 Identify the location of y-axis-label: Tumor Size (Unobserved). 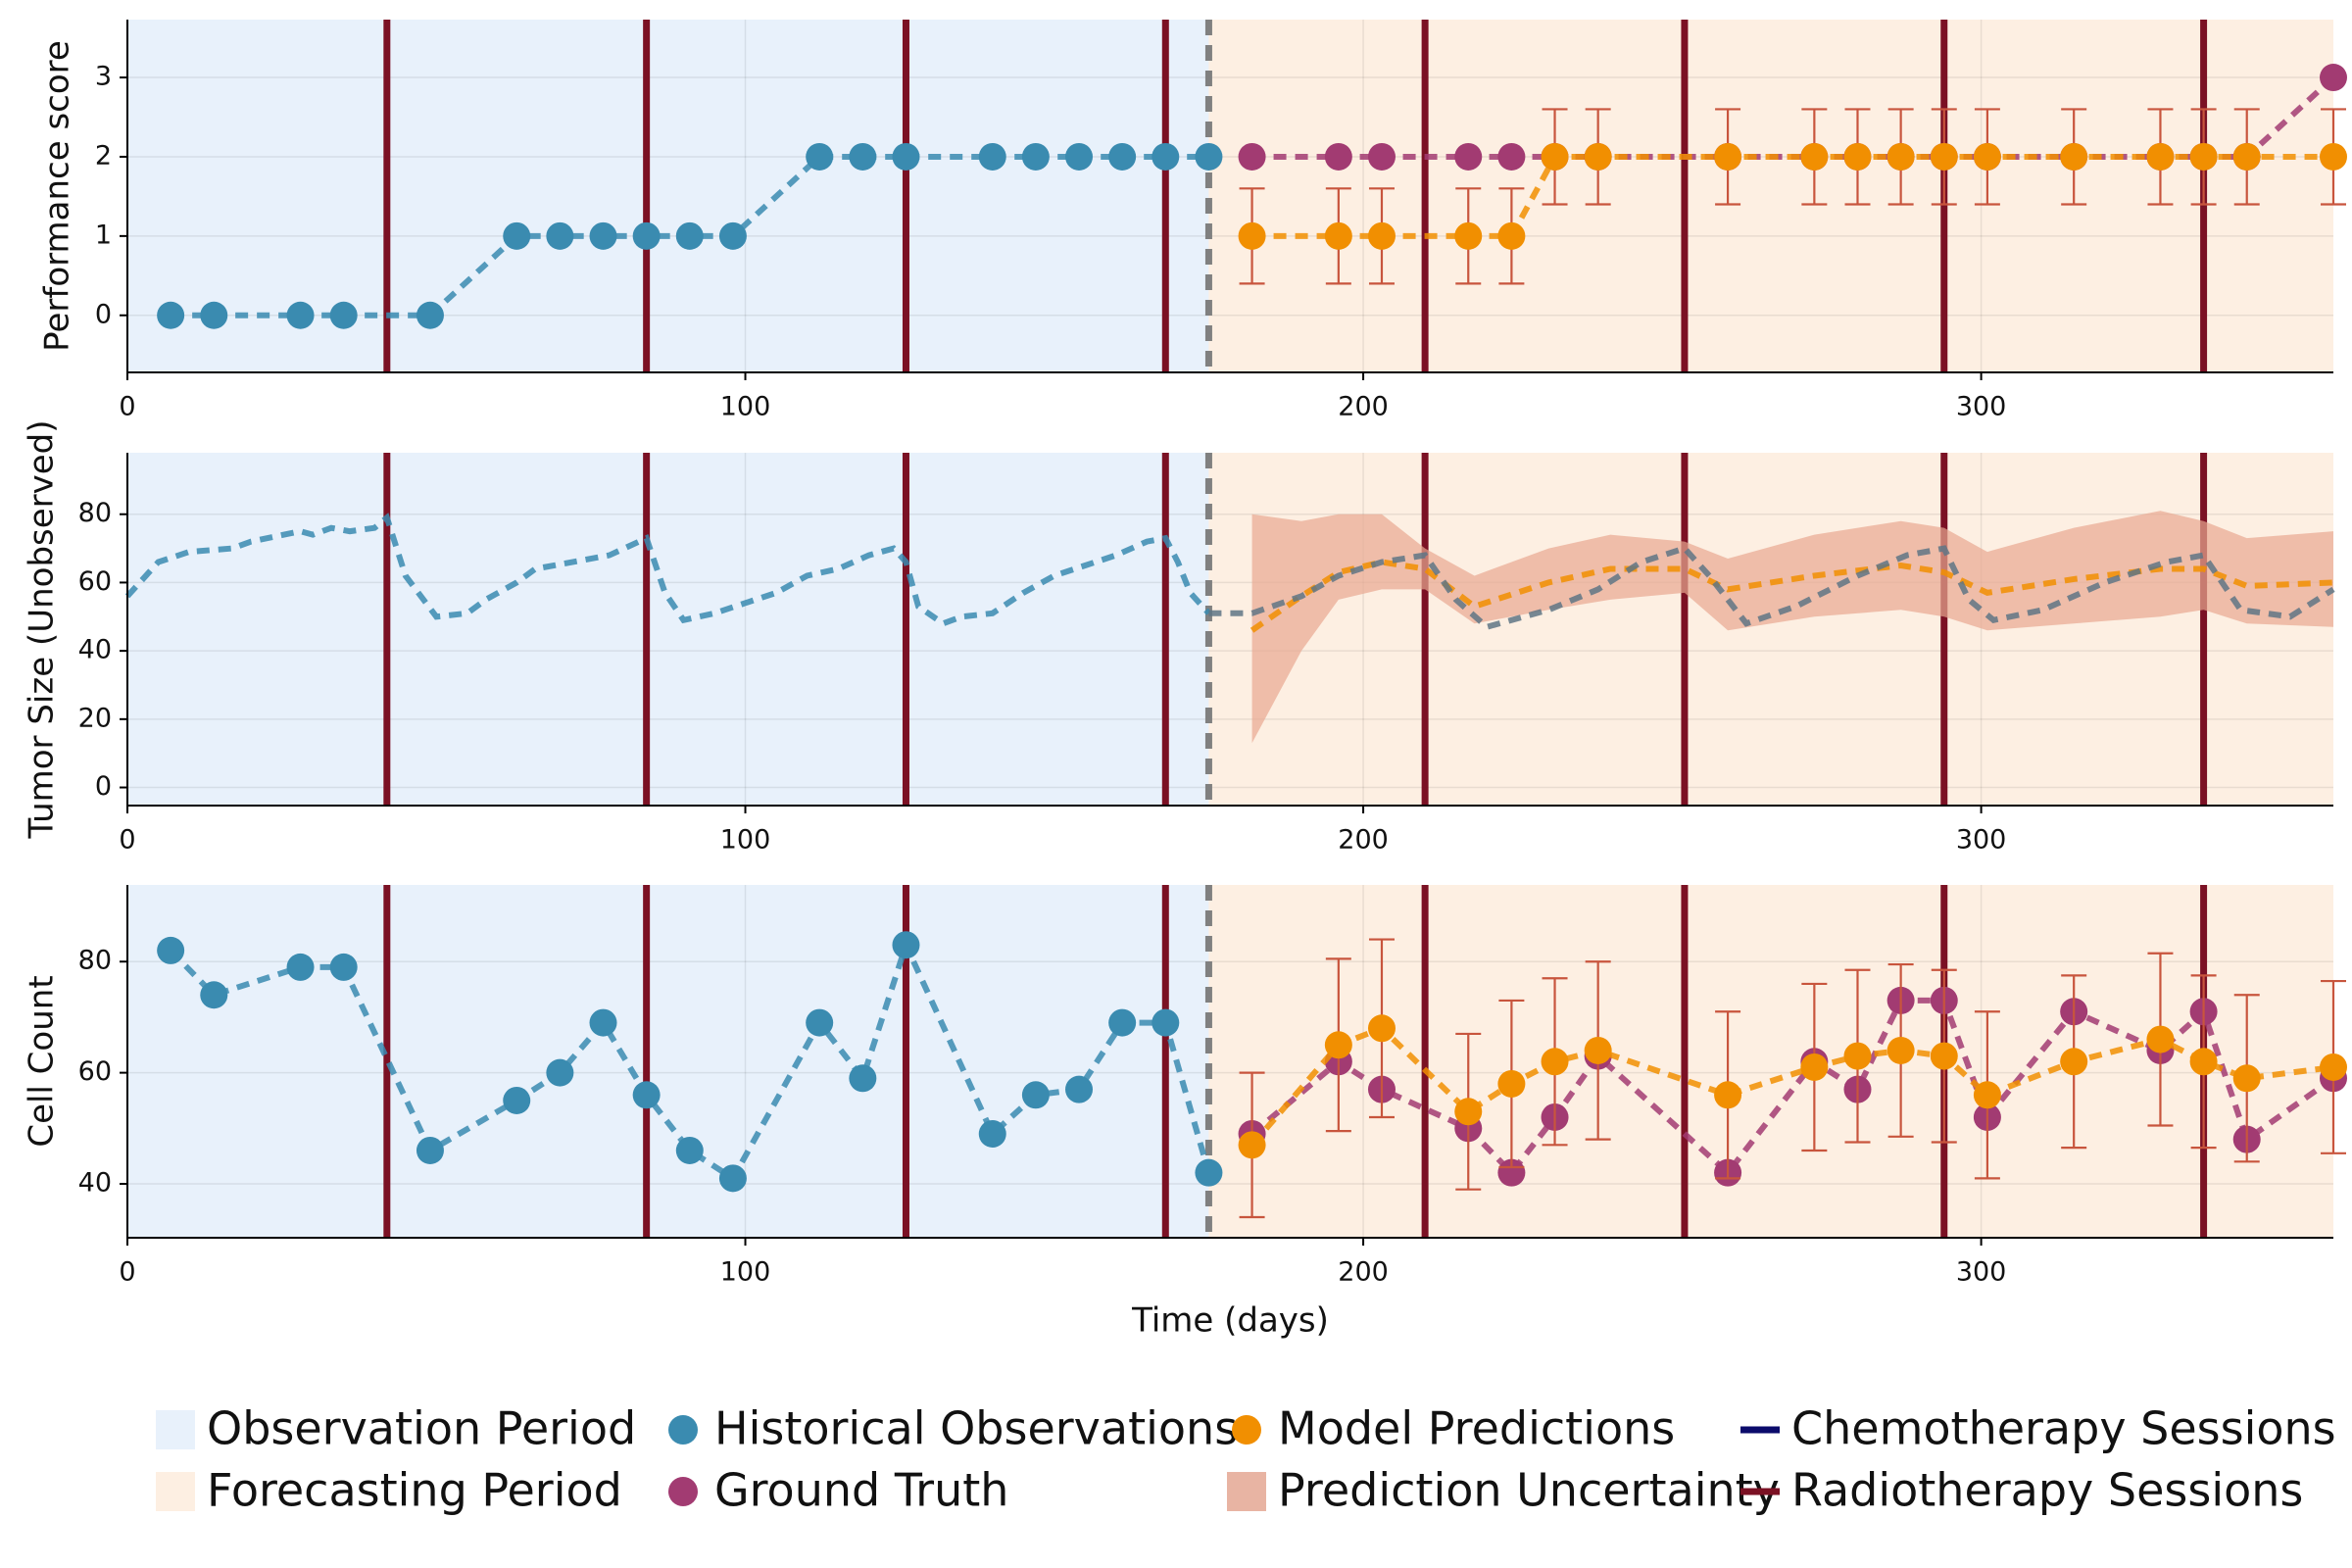
(42, 629).